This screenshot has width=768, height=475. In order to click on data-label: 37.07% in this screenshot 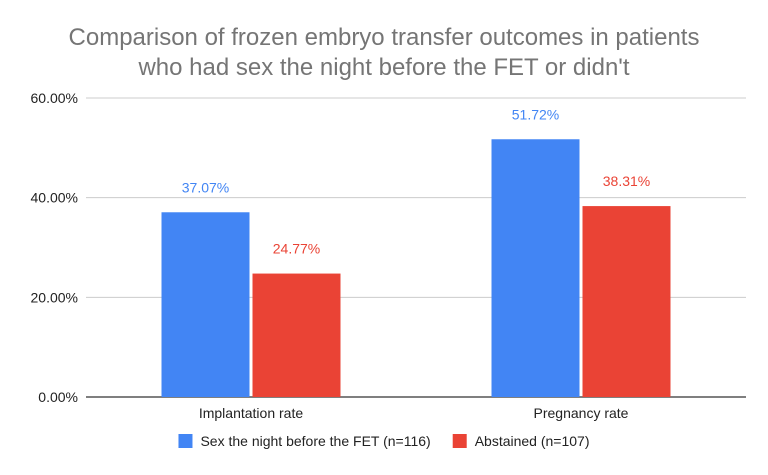, I will do `click(205, 187)`.